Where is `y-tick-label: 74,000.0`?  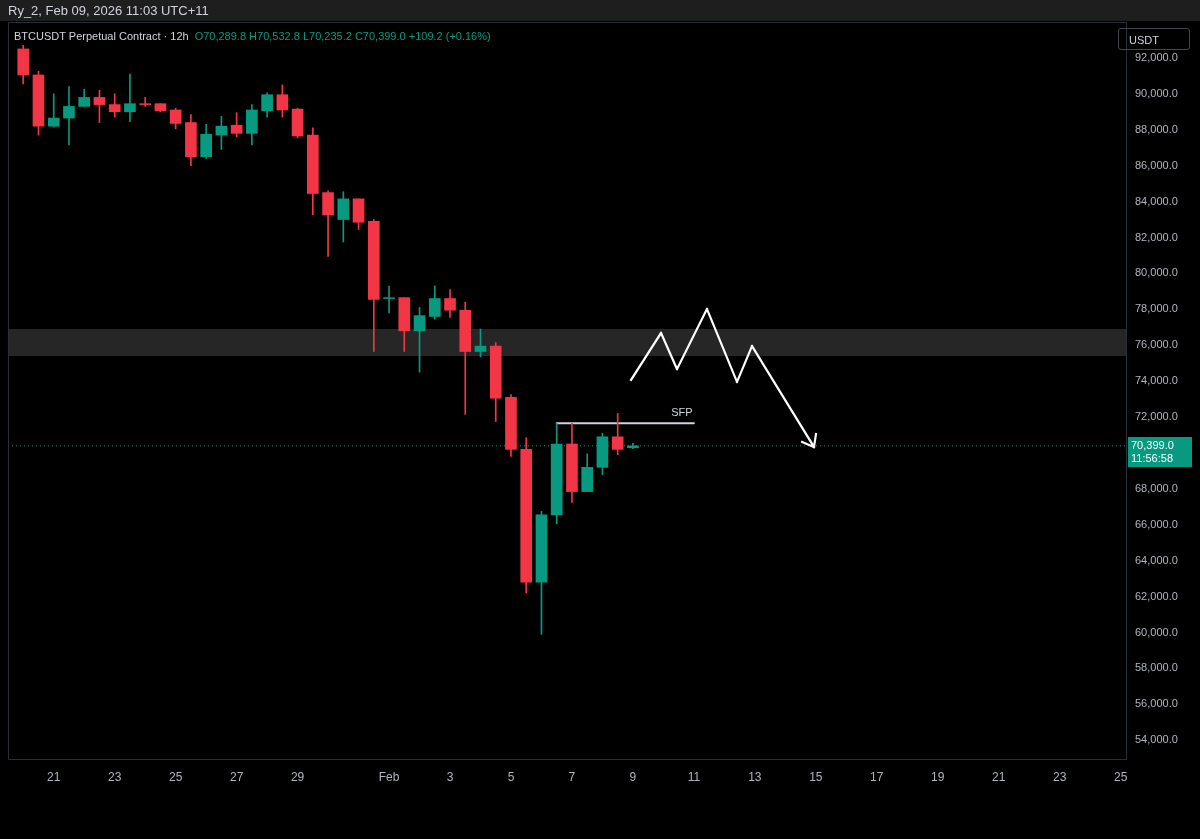 y-tick-label: 74,000.0 is located at coordinates (1156, 380).